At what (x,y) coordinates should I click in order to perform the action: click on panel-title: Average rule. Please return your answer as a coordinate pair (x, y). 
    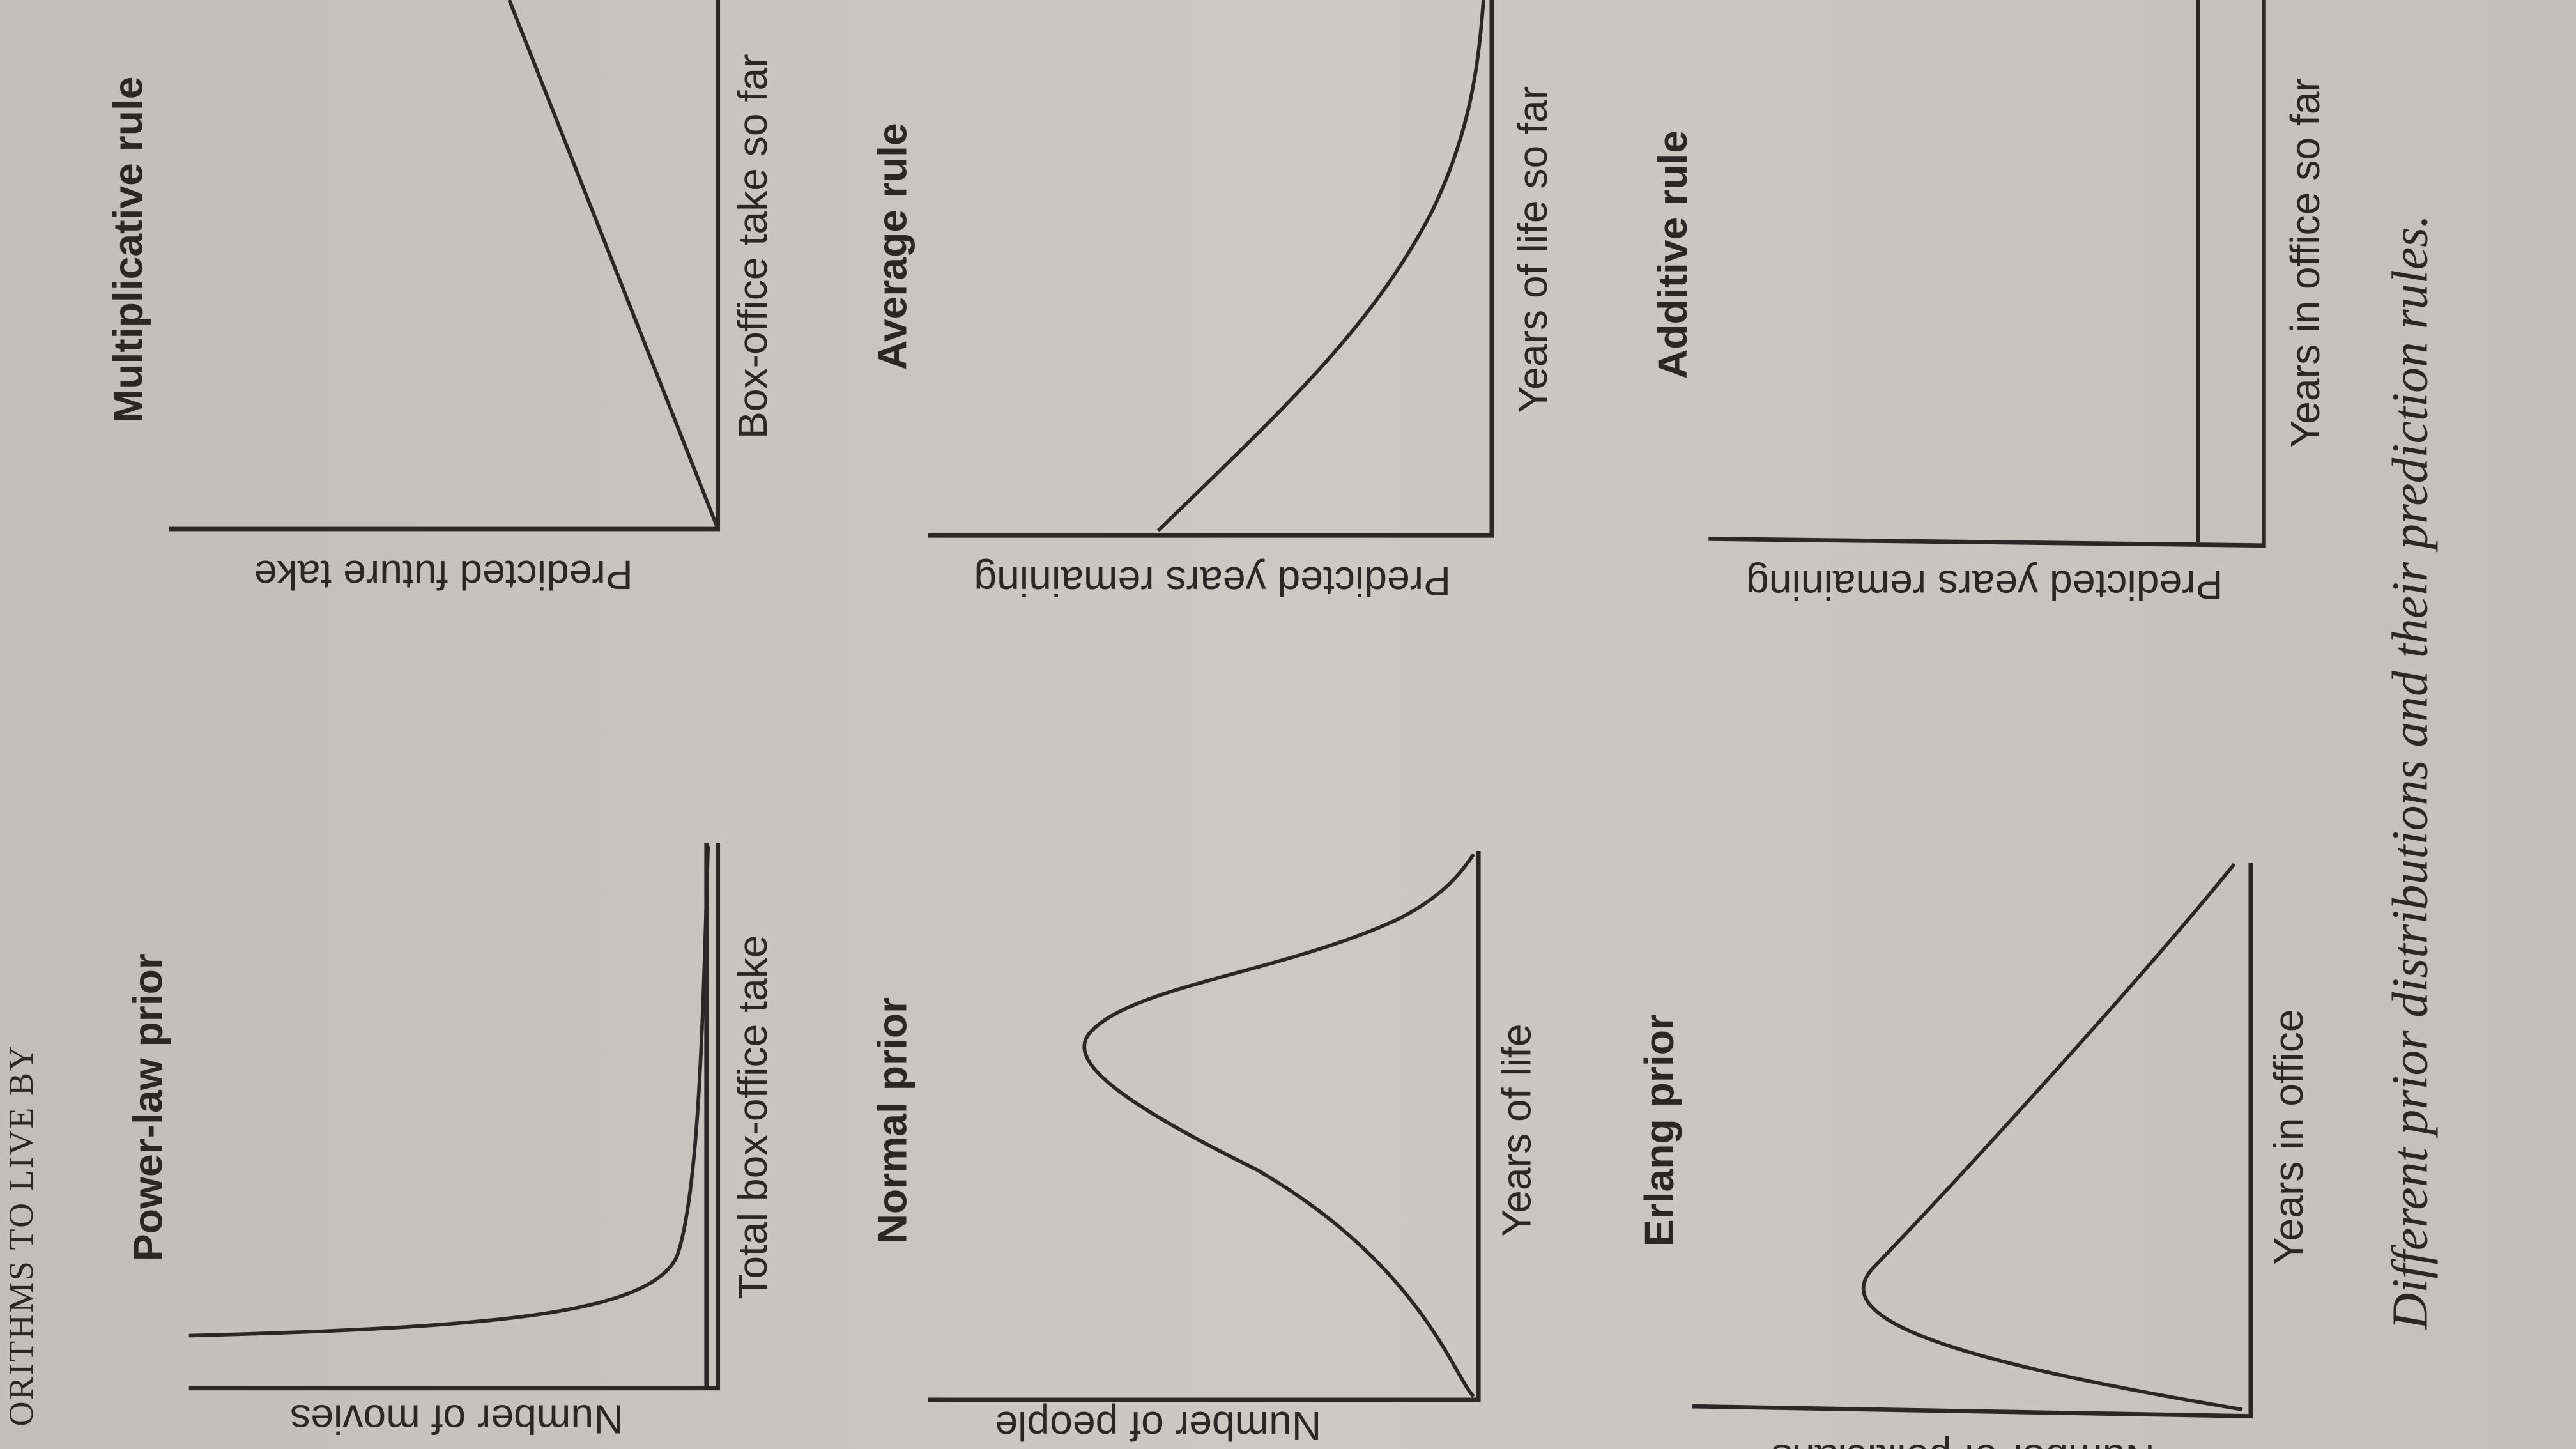
    Looking at the image, I should click on (892, 246).